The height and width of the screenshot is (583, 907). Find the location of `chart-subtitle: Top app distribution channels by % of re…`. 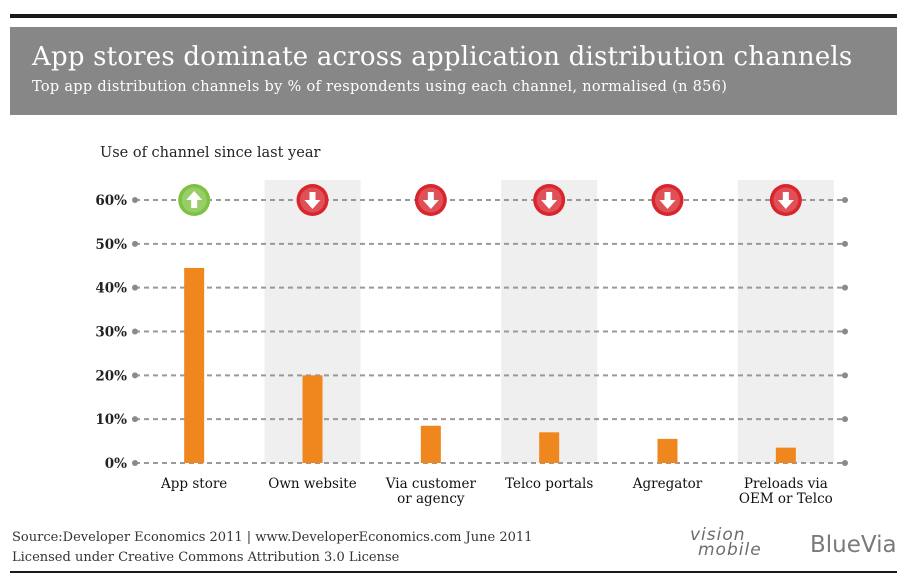

chart-subtitle: Top app distribution channels by % of re… is located at coordinates (380, 87).